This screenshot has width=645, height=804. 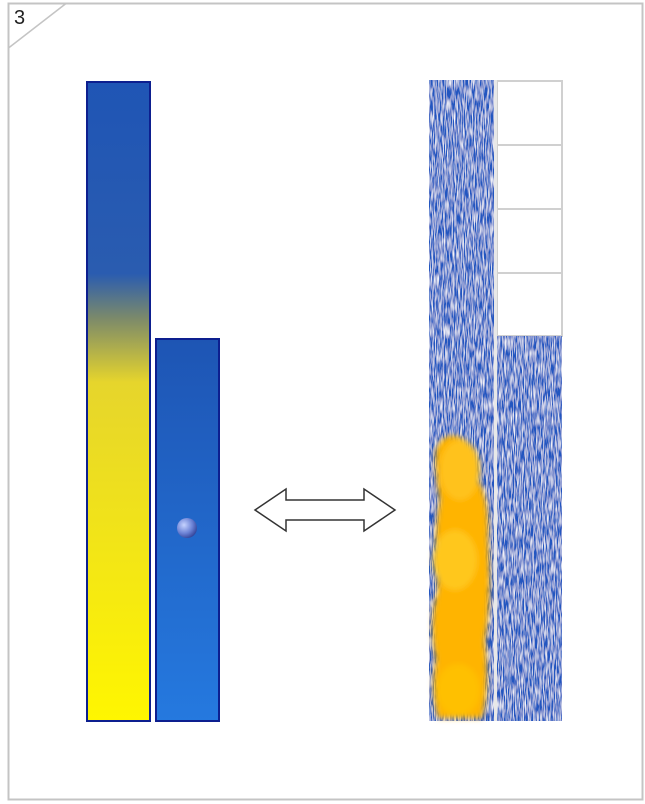 What do you see at coordinates (37, 25) in the screenshot?
I see `corner-tab` at bounding box center [37, 25].